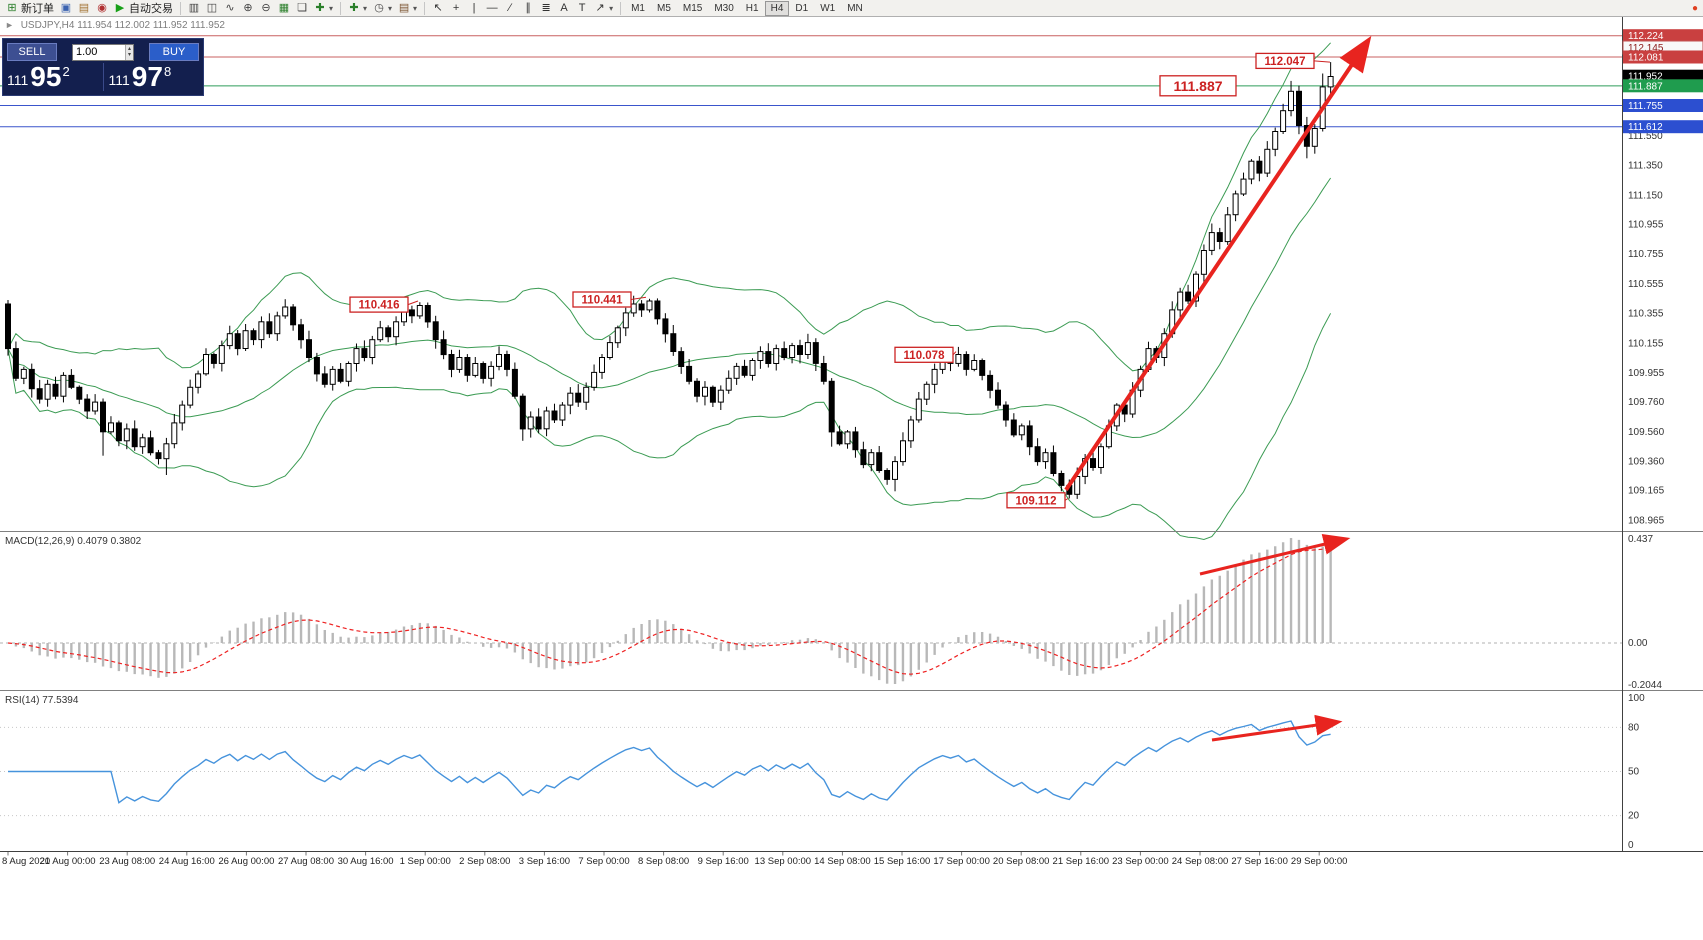 Image resolution: width=1703 pixels, height=940 pixels. I want to click on label-tool-button: T, so click(582, 8).